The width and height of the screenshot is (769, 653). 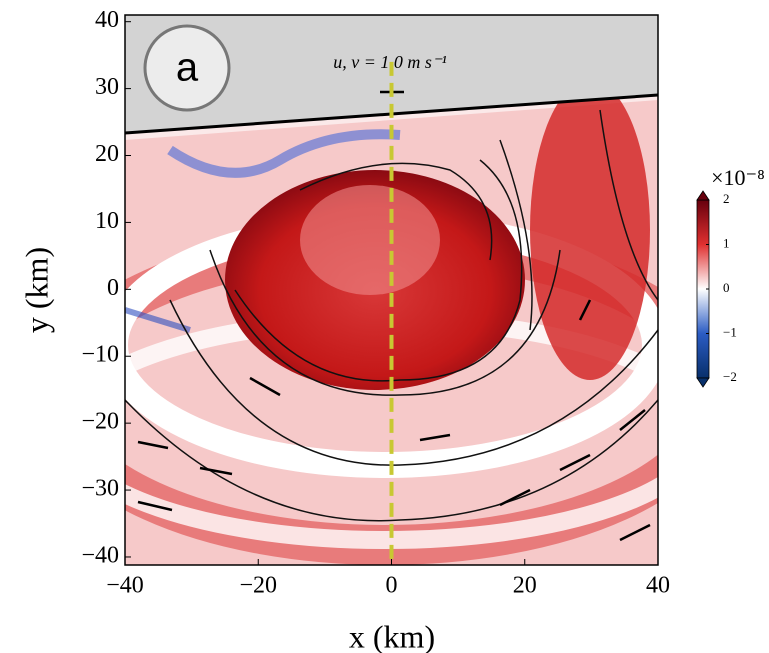 I want to click on x-tick-label: 20, so click(x=525, y=586).